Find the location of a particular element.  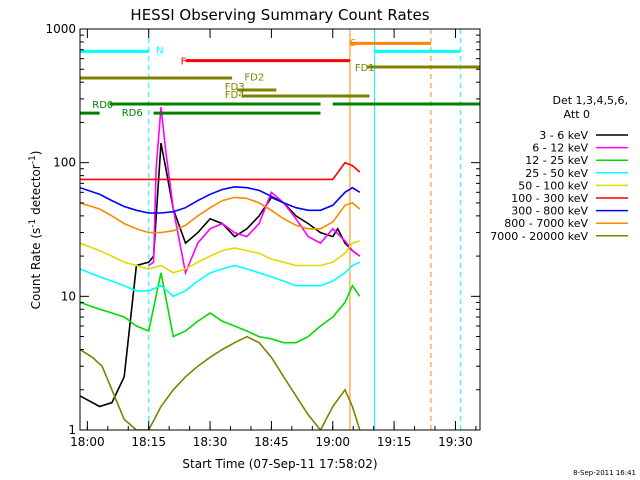

flag-label: F is located at coordinates (184, 62).